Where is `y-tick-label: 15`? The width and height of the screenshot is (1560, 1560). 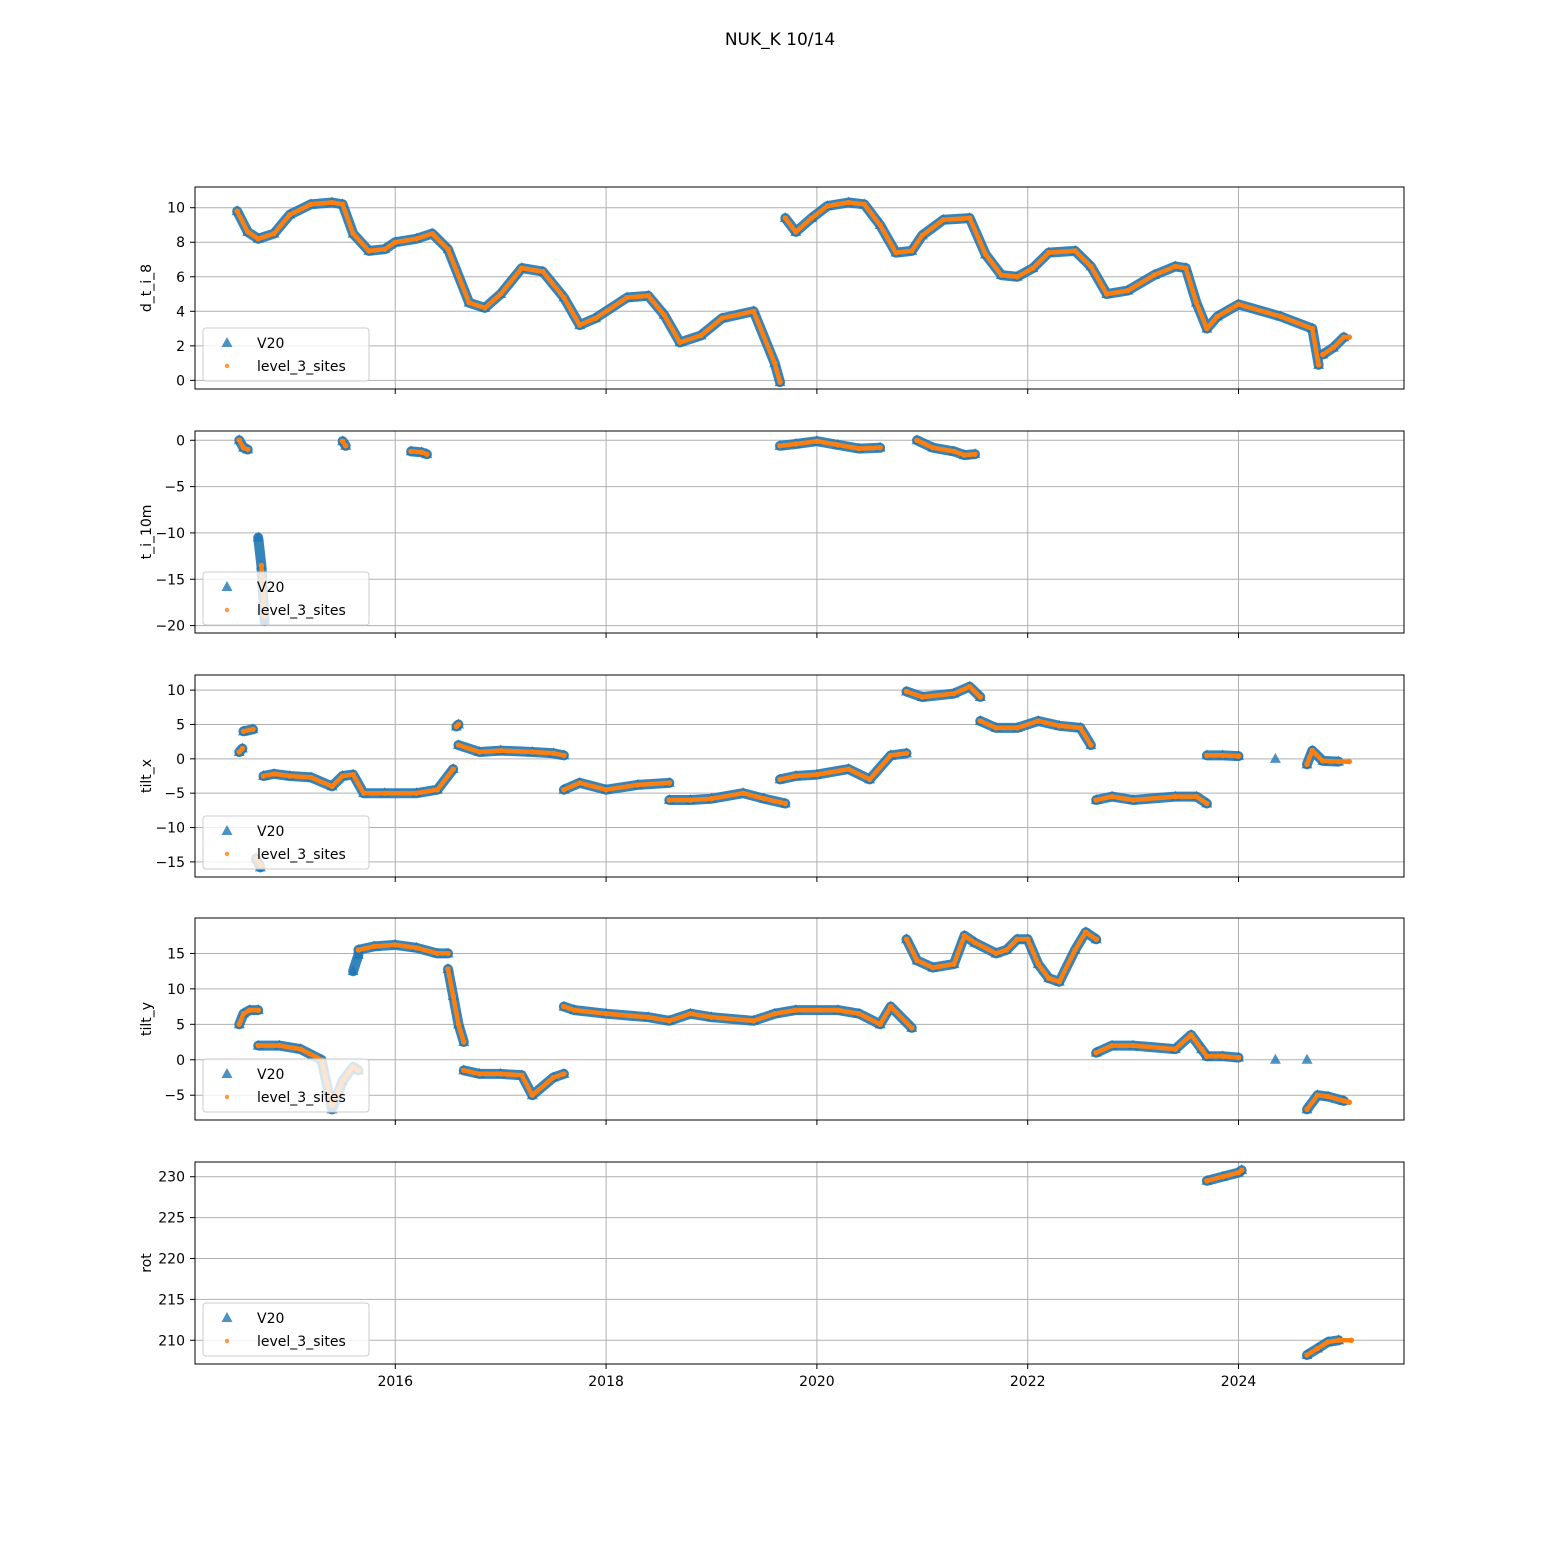 y-tick-label: 15 is located at coordinates (176, 954).